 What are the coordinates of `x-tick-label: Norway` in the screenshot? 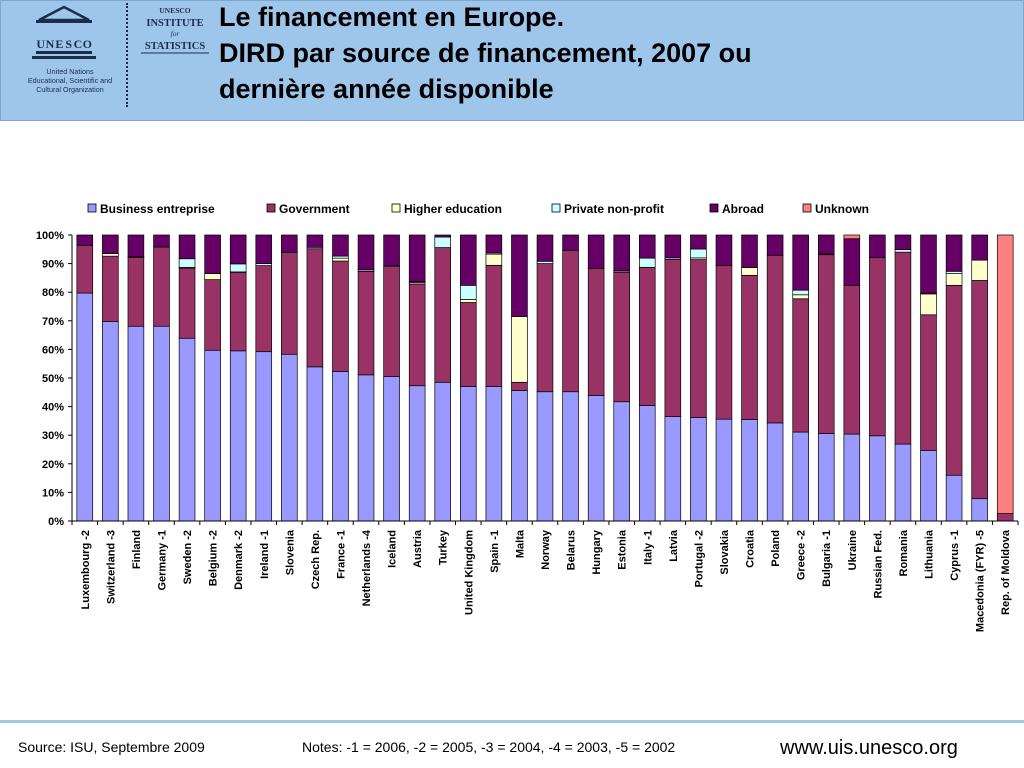 It's located at (546, 549).